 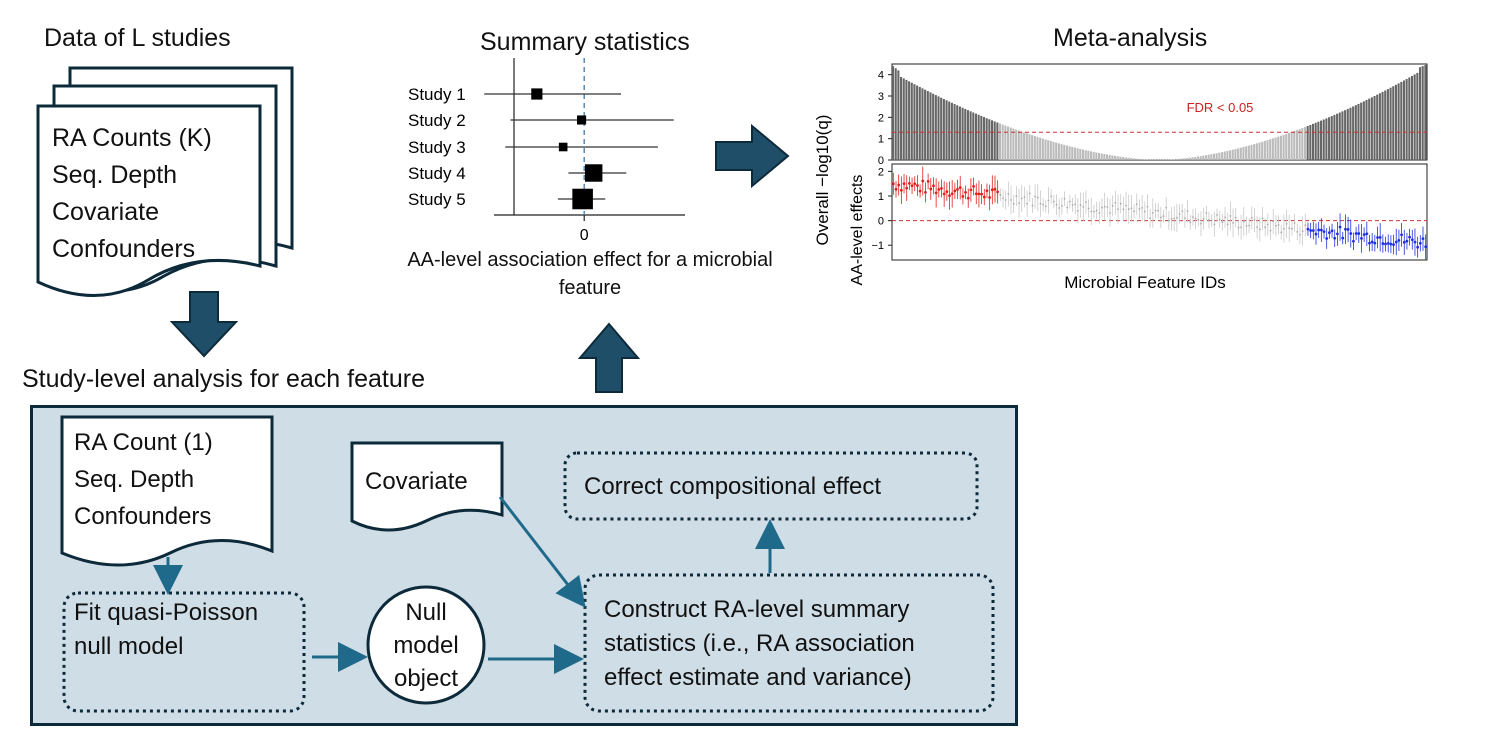 I want to click on null-line-2: model, so click(x=426, y=645).